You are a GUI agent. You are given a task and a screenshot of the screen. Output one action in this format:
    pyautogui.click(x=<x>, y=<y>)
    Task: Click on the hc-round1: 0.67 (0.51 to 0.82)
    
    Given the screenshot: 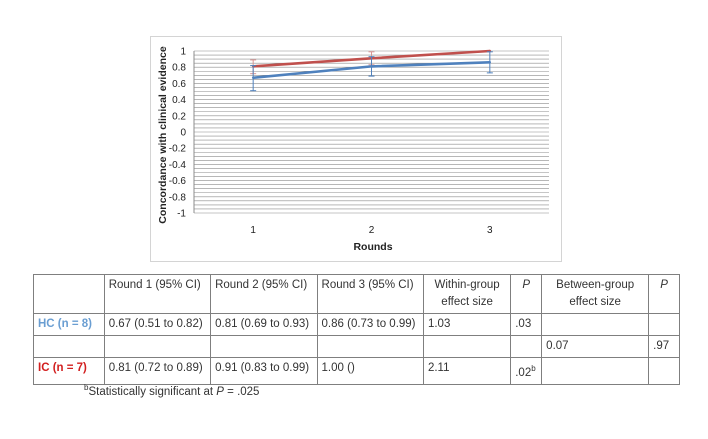 What is the action you would take?
    pyautogui.click(x=157, y=324)
    